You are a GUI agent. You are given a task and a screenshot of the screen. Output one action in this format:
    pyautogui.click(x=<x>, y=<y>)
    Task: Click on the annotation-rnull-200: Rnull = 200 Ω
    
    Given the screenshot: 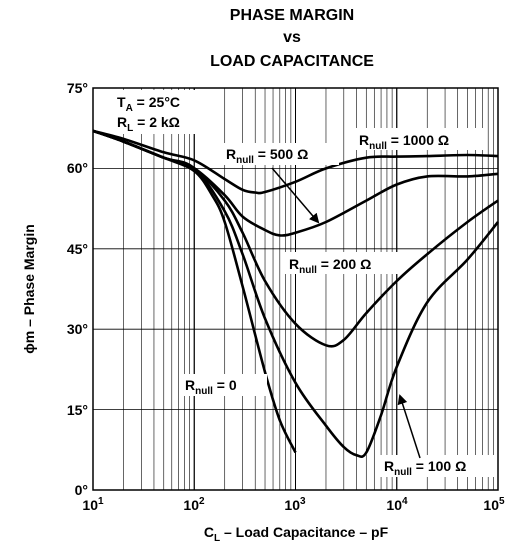 What is the action you would take?
    pyautogui.click(x=330, y=266)
    